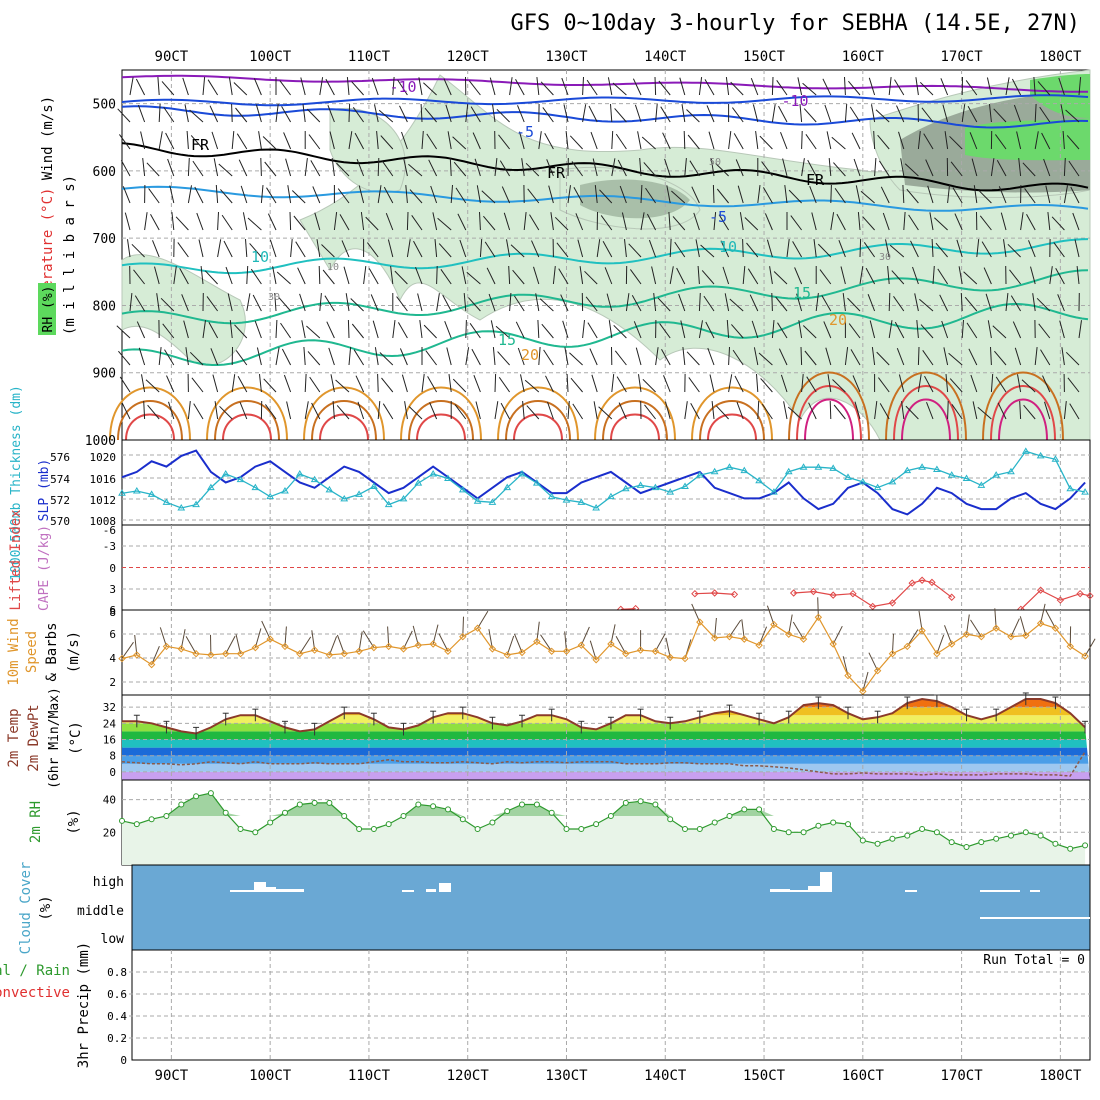  I want to click on contour-label: 20, so click(530, 355).